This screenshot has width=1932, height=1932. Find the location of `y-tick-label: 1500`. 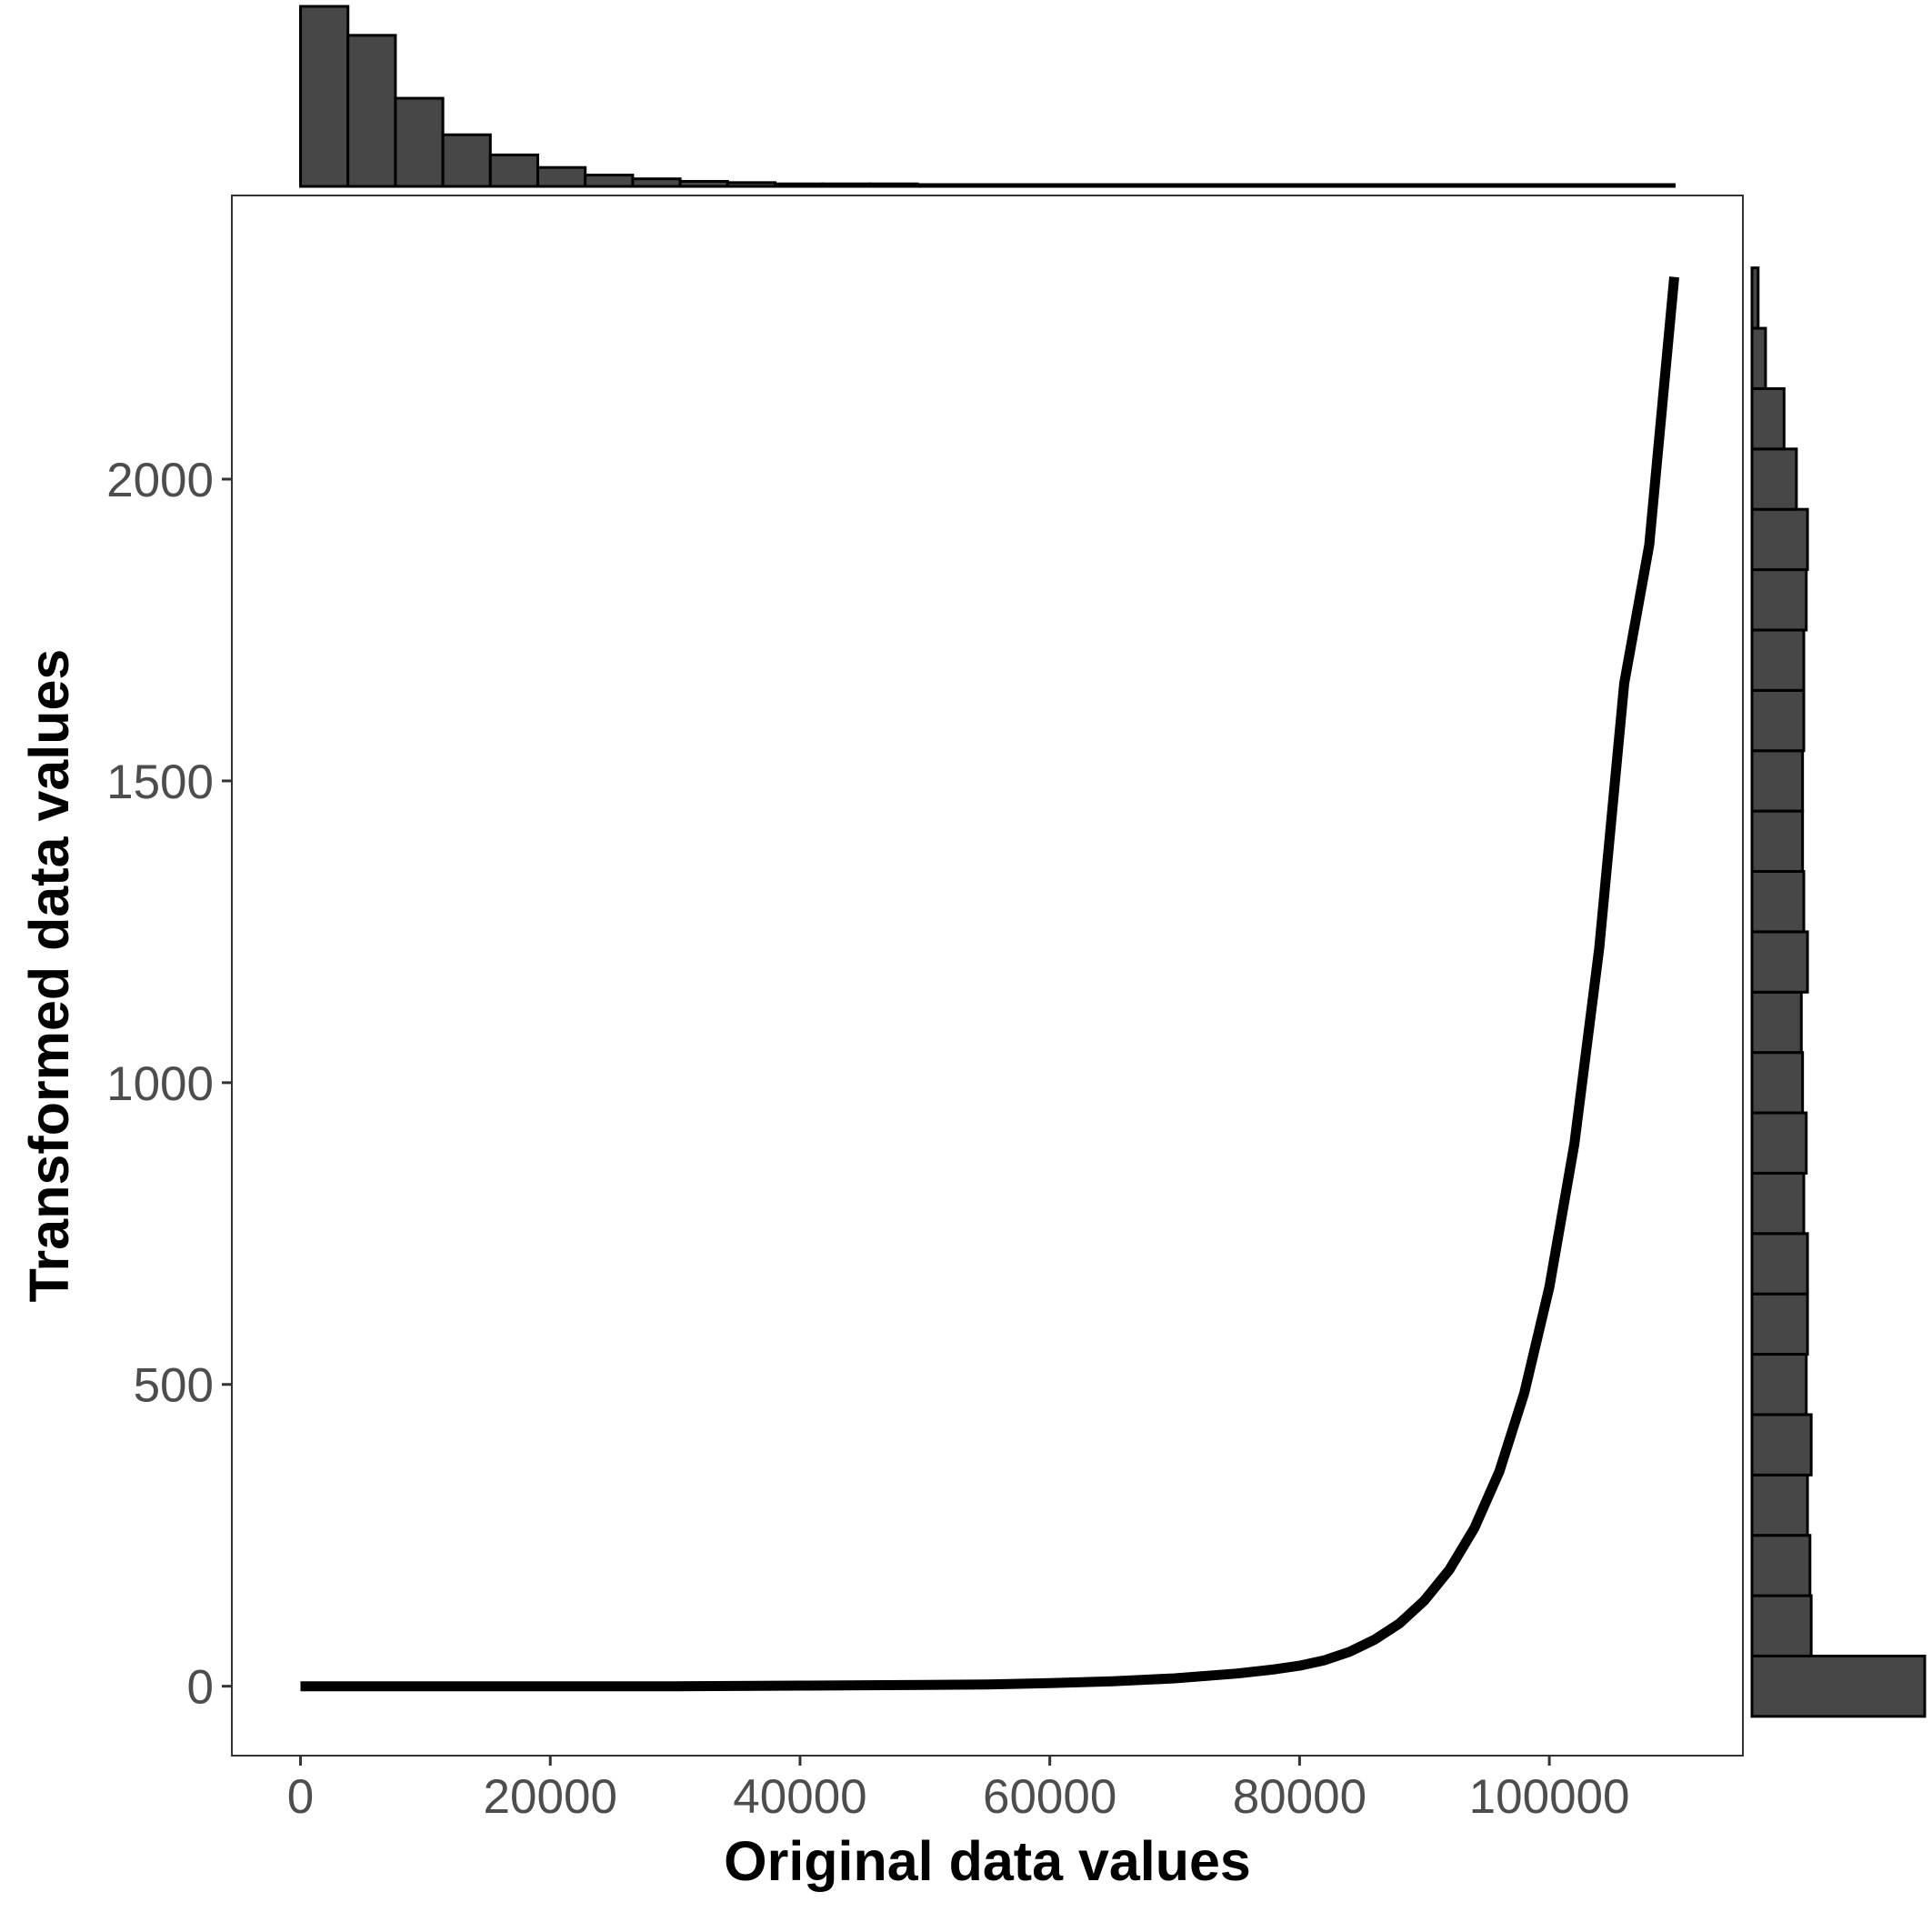

y-tick-label: 1500 is located at coordinates (160, 782).